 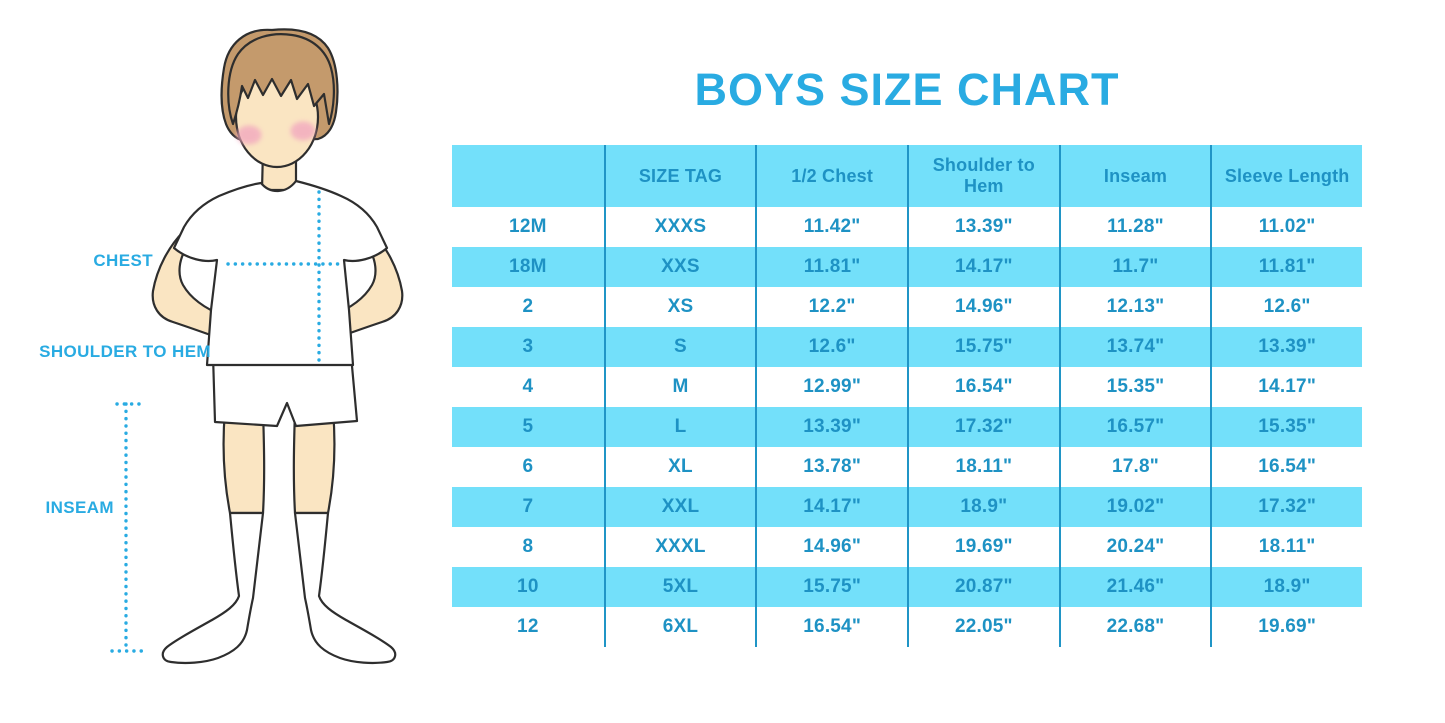 I want to click on table-cell: 19.02", so click(x=1134, y=507).